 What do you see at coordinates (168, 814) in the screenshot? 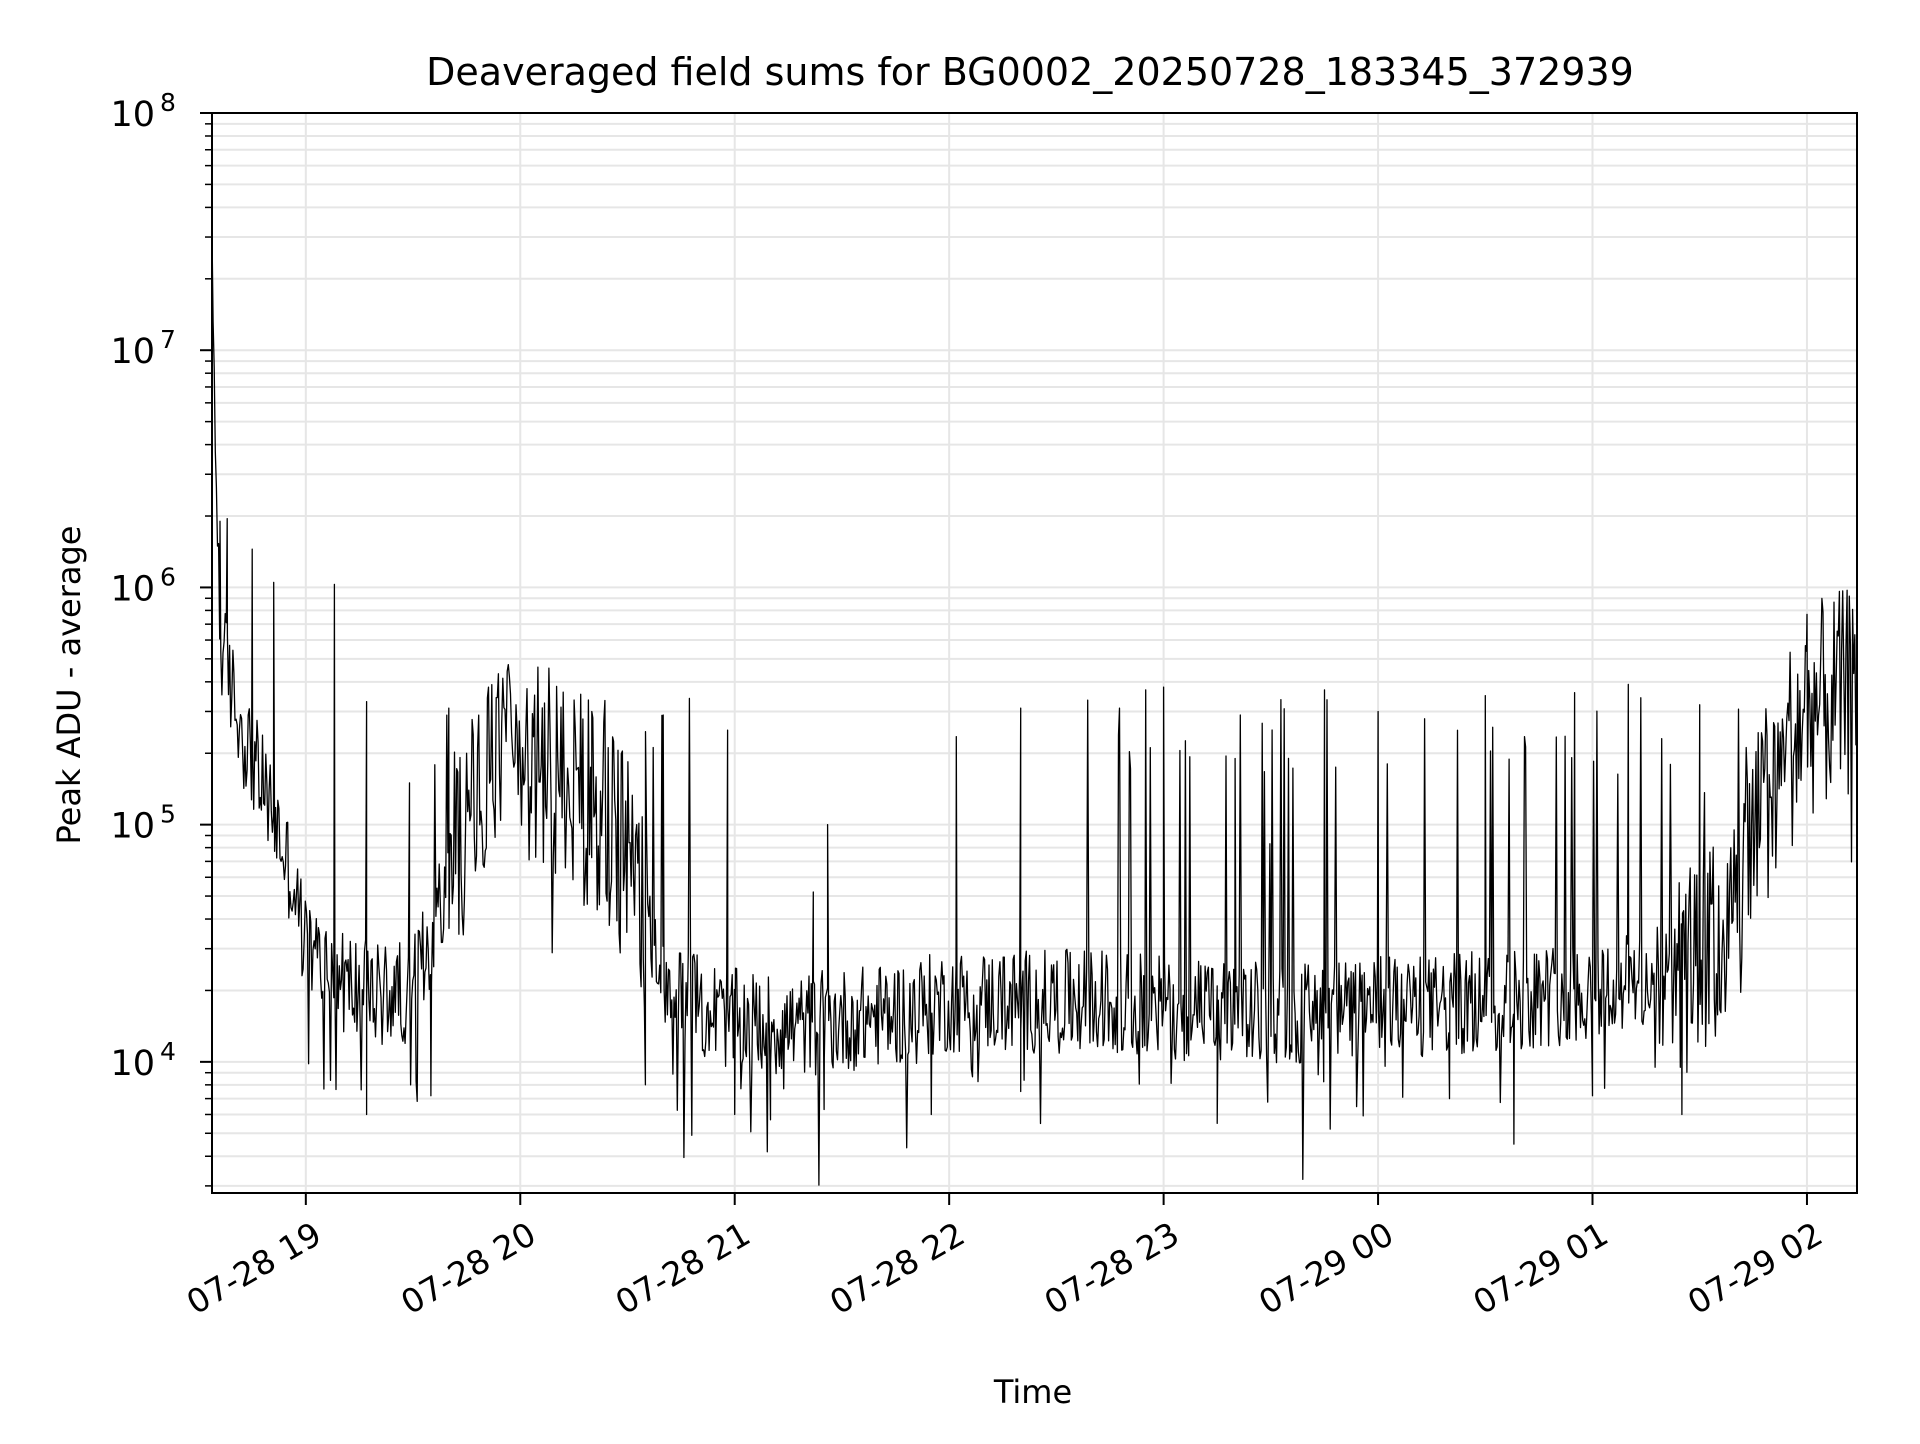
I see `y-tick-exponent: 5` at bounding box center [168, 814].